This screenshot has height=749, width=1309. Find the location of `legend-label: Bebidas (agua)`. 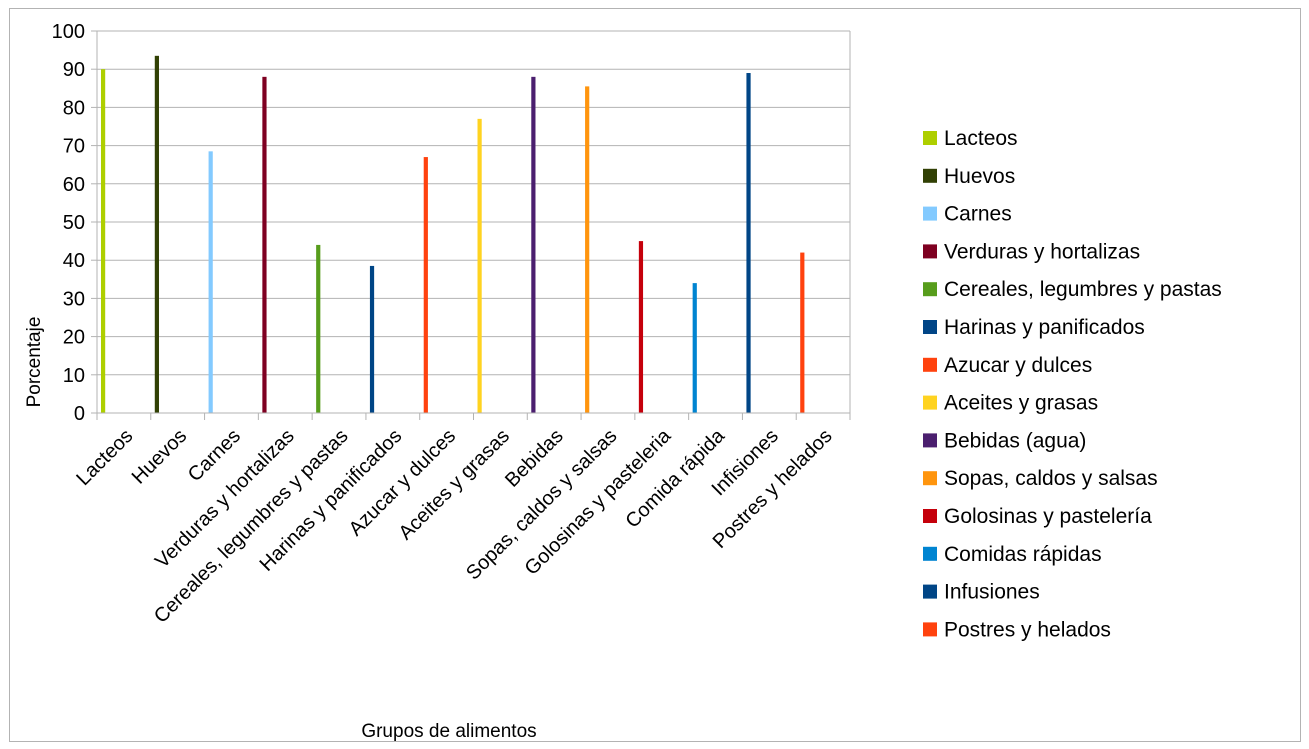

legend-label: Bebidas (agua) is located at coordinates (1015, 440).